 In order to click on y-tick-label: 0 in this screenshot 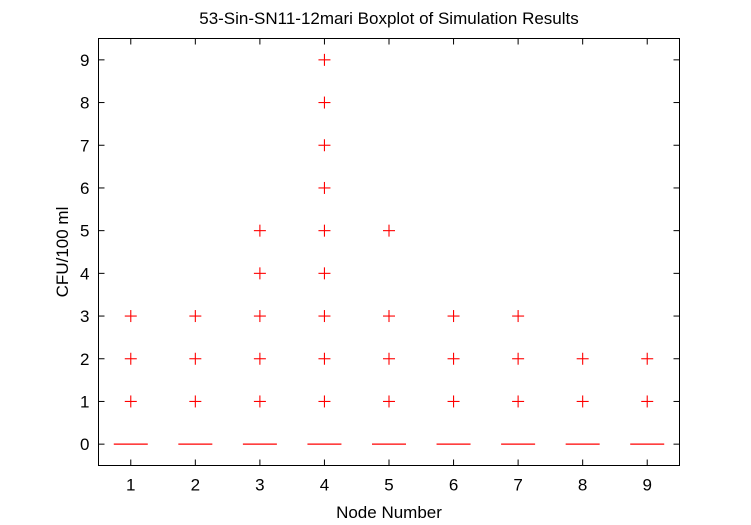, I will do `click(84, 444)`.